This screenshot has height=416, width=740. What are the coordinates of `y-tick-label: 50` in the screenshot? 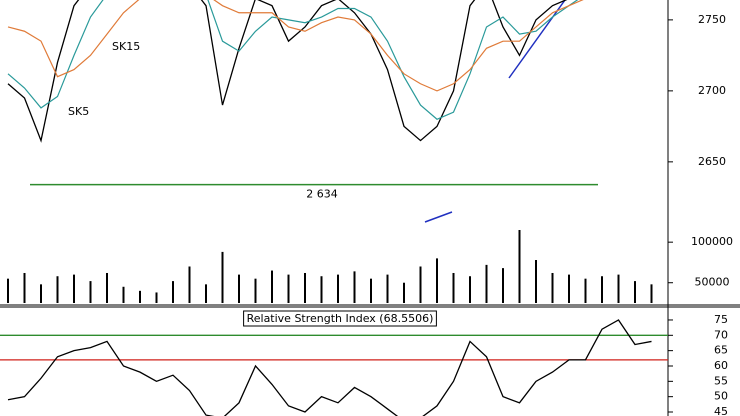 It's located at (721, 396).